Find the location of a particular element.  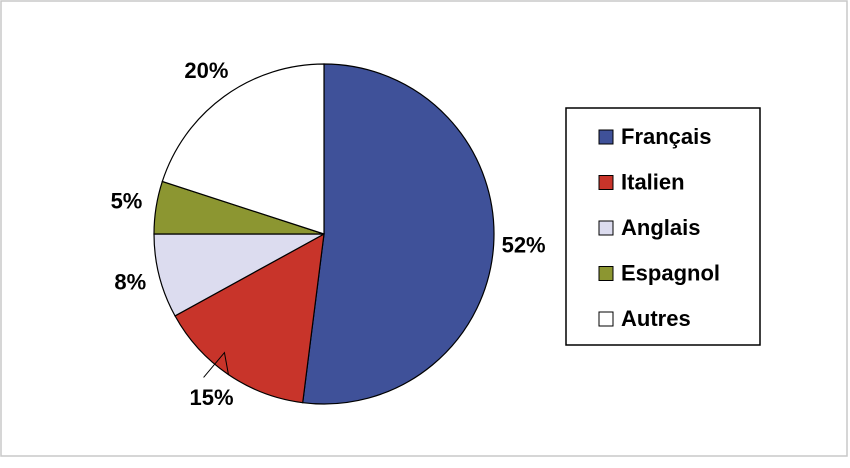

legend-label: Italien is located at coordinates (653, 181).